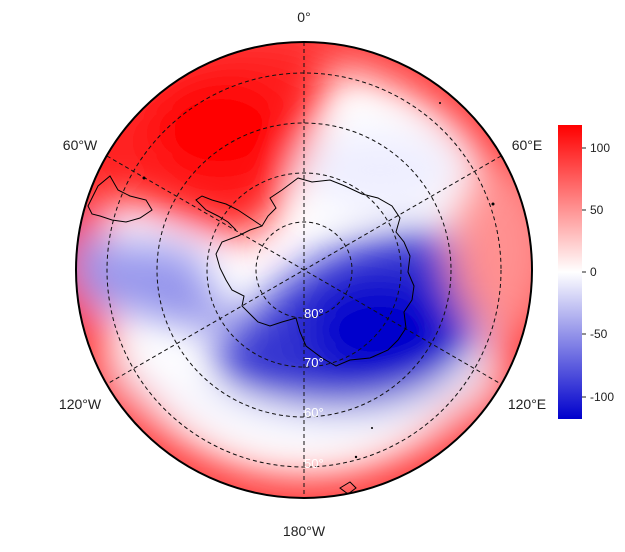 Image resolution: width=625 pixels, height=552 pixels. Describe the element at coordinates (314, 463) in the screenshot. I see `lat-label-50: 50°` at that location.